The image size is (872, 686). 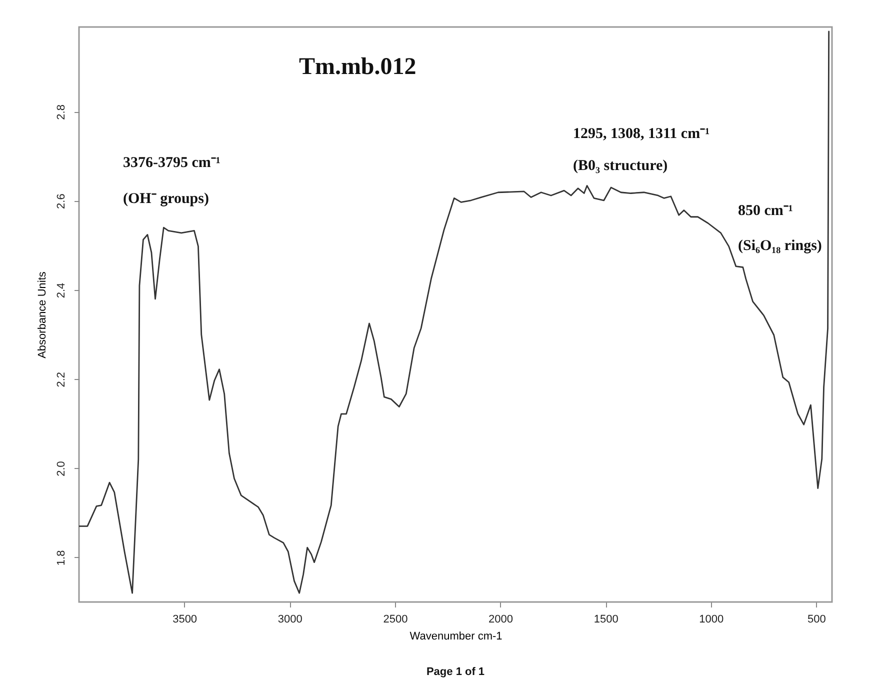 I want to click on x-tick-label: 2000, so click(x=500, y=620).